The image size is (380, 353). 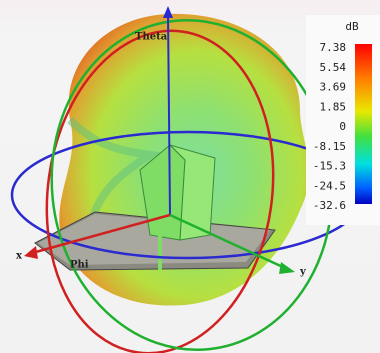 I want to click on z-arrow, so click(x=168, y=12).